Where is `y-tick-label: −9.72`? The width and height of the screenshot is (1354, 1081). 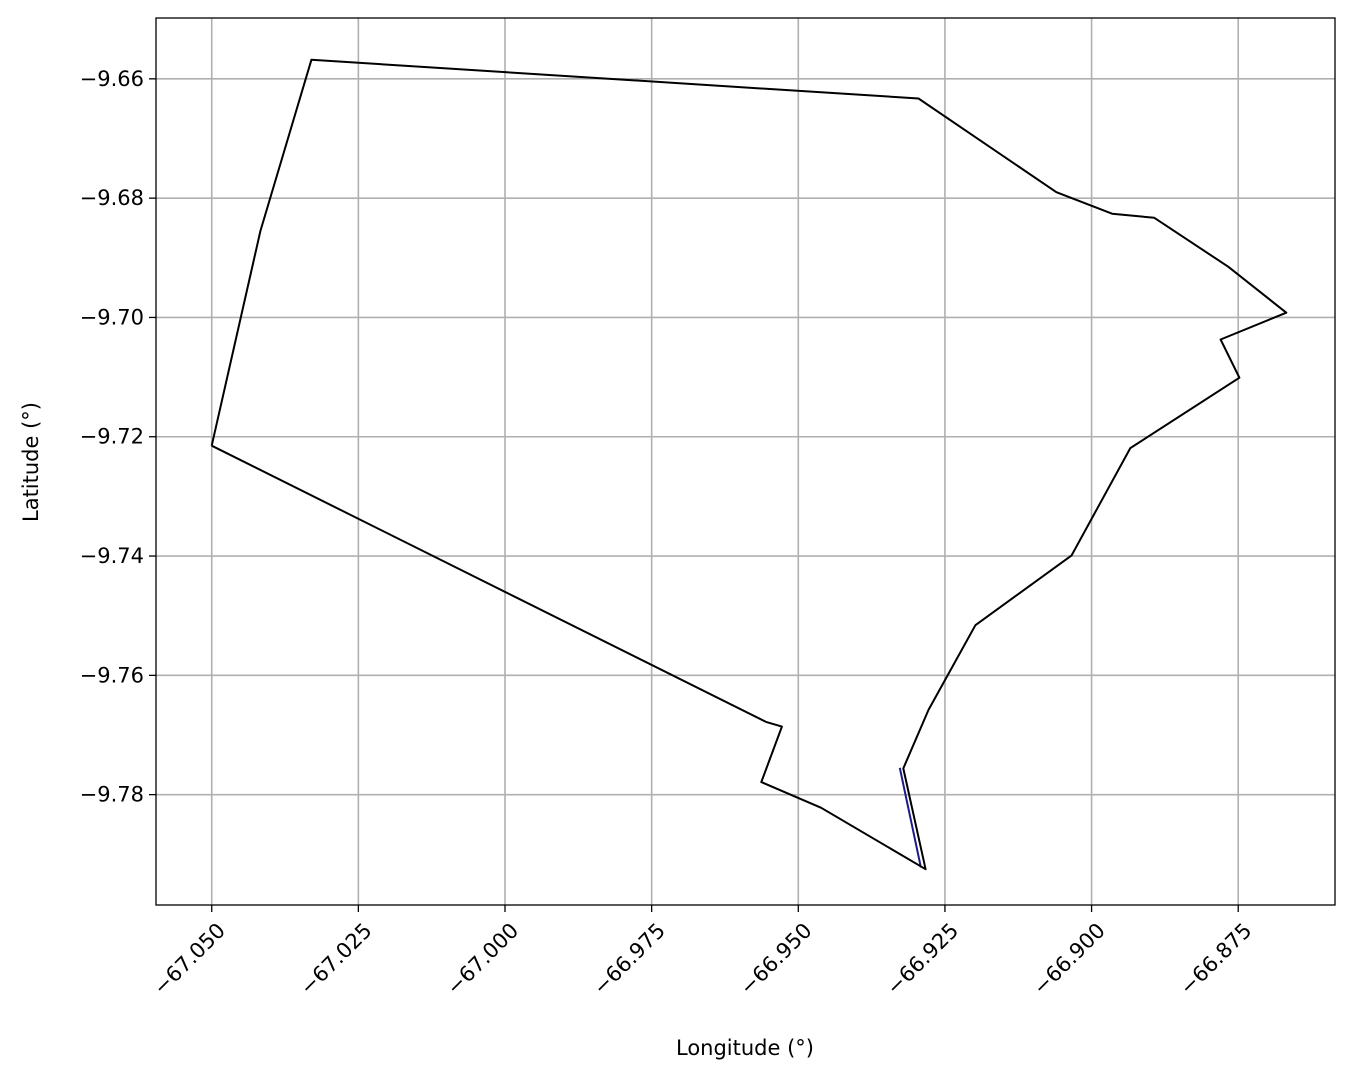
y-tick-label: −9.72 is located at coordinates (112, 437).